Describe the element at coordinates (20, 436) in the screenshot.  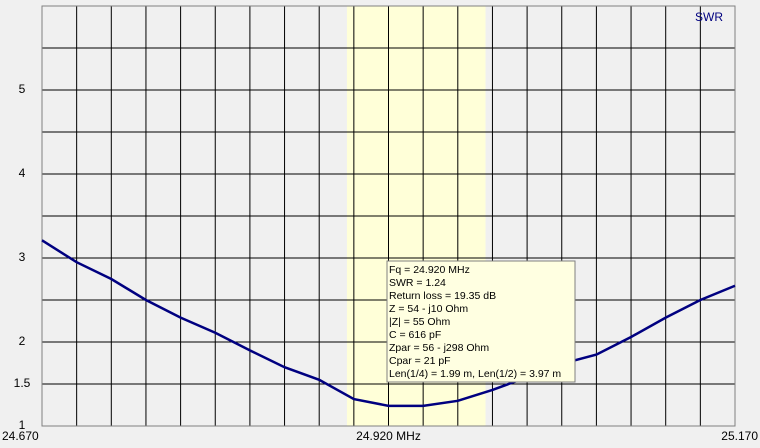
I see `x-tick-label: 24.670` at that location.